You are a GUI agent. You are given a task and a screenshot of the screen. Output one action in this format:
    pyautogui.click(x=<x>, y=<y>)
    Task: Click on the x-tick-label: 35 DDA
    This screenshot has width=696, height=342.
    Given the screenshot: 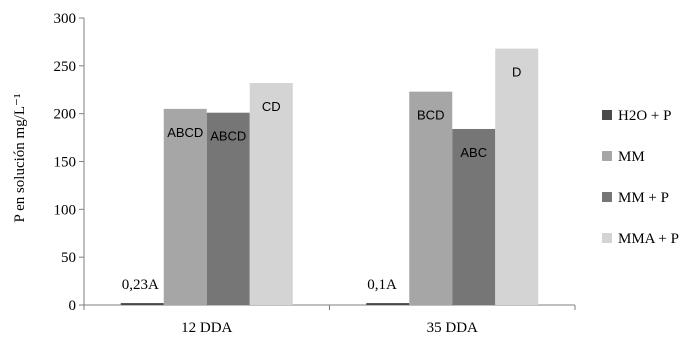 What is the action you would take?
    pyautogui.click(x=452, y=328)
    